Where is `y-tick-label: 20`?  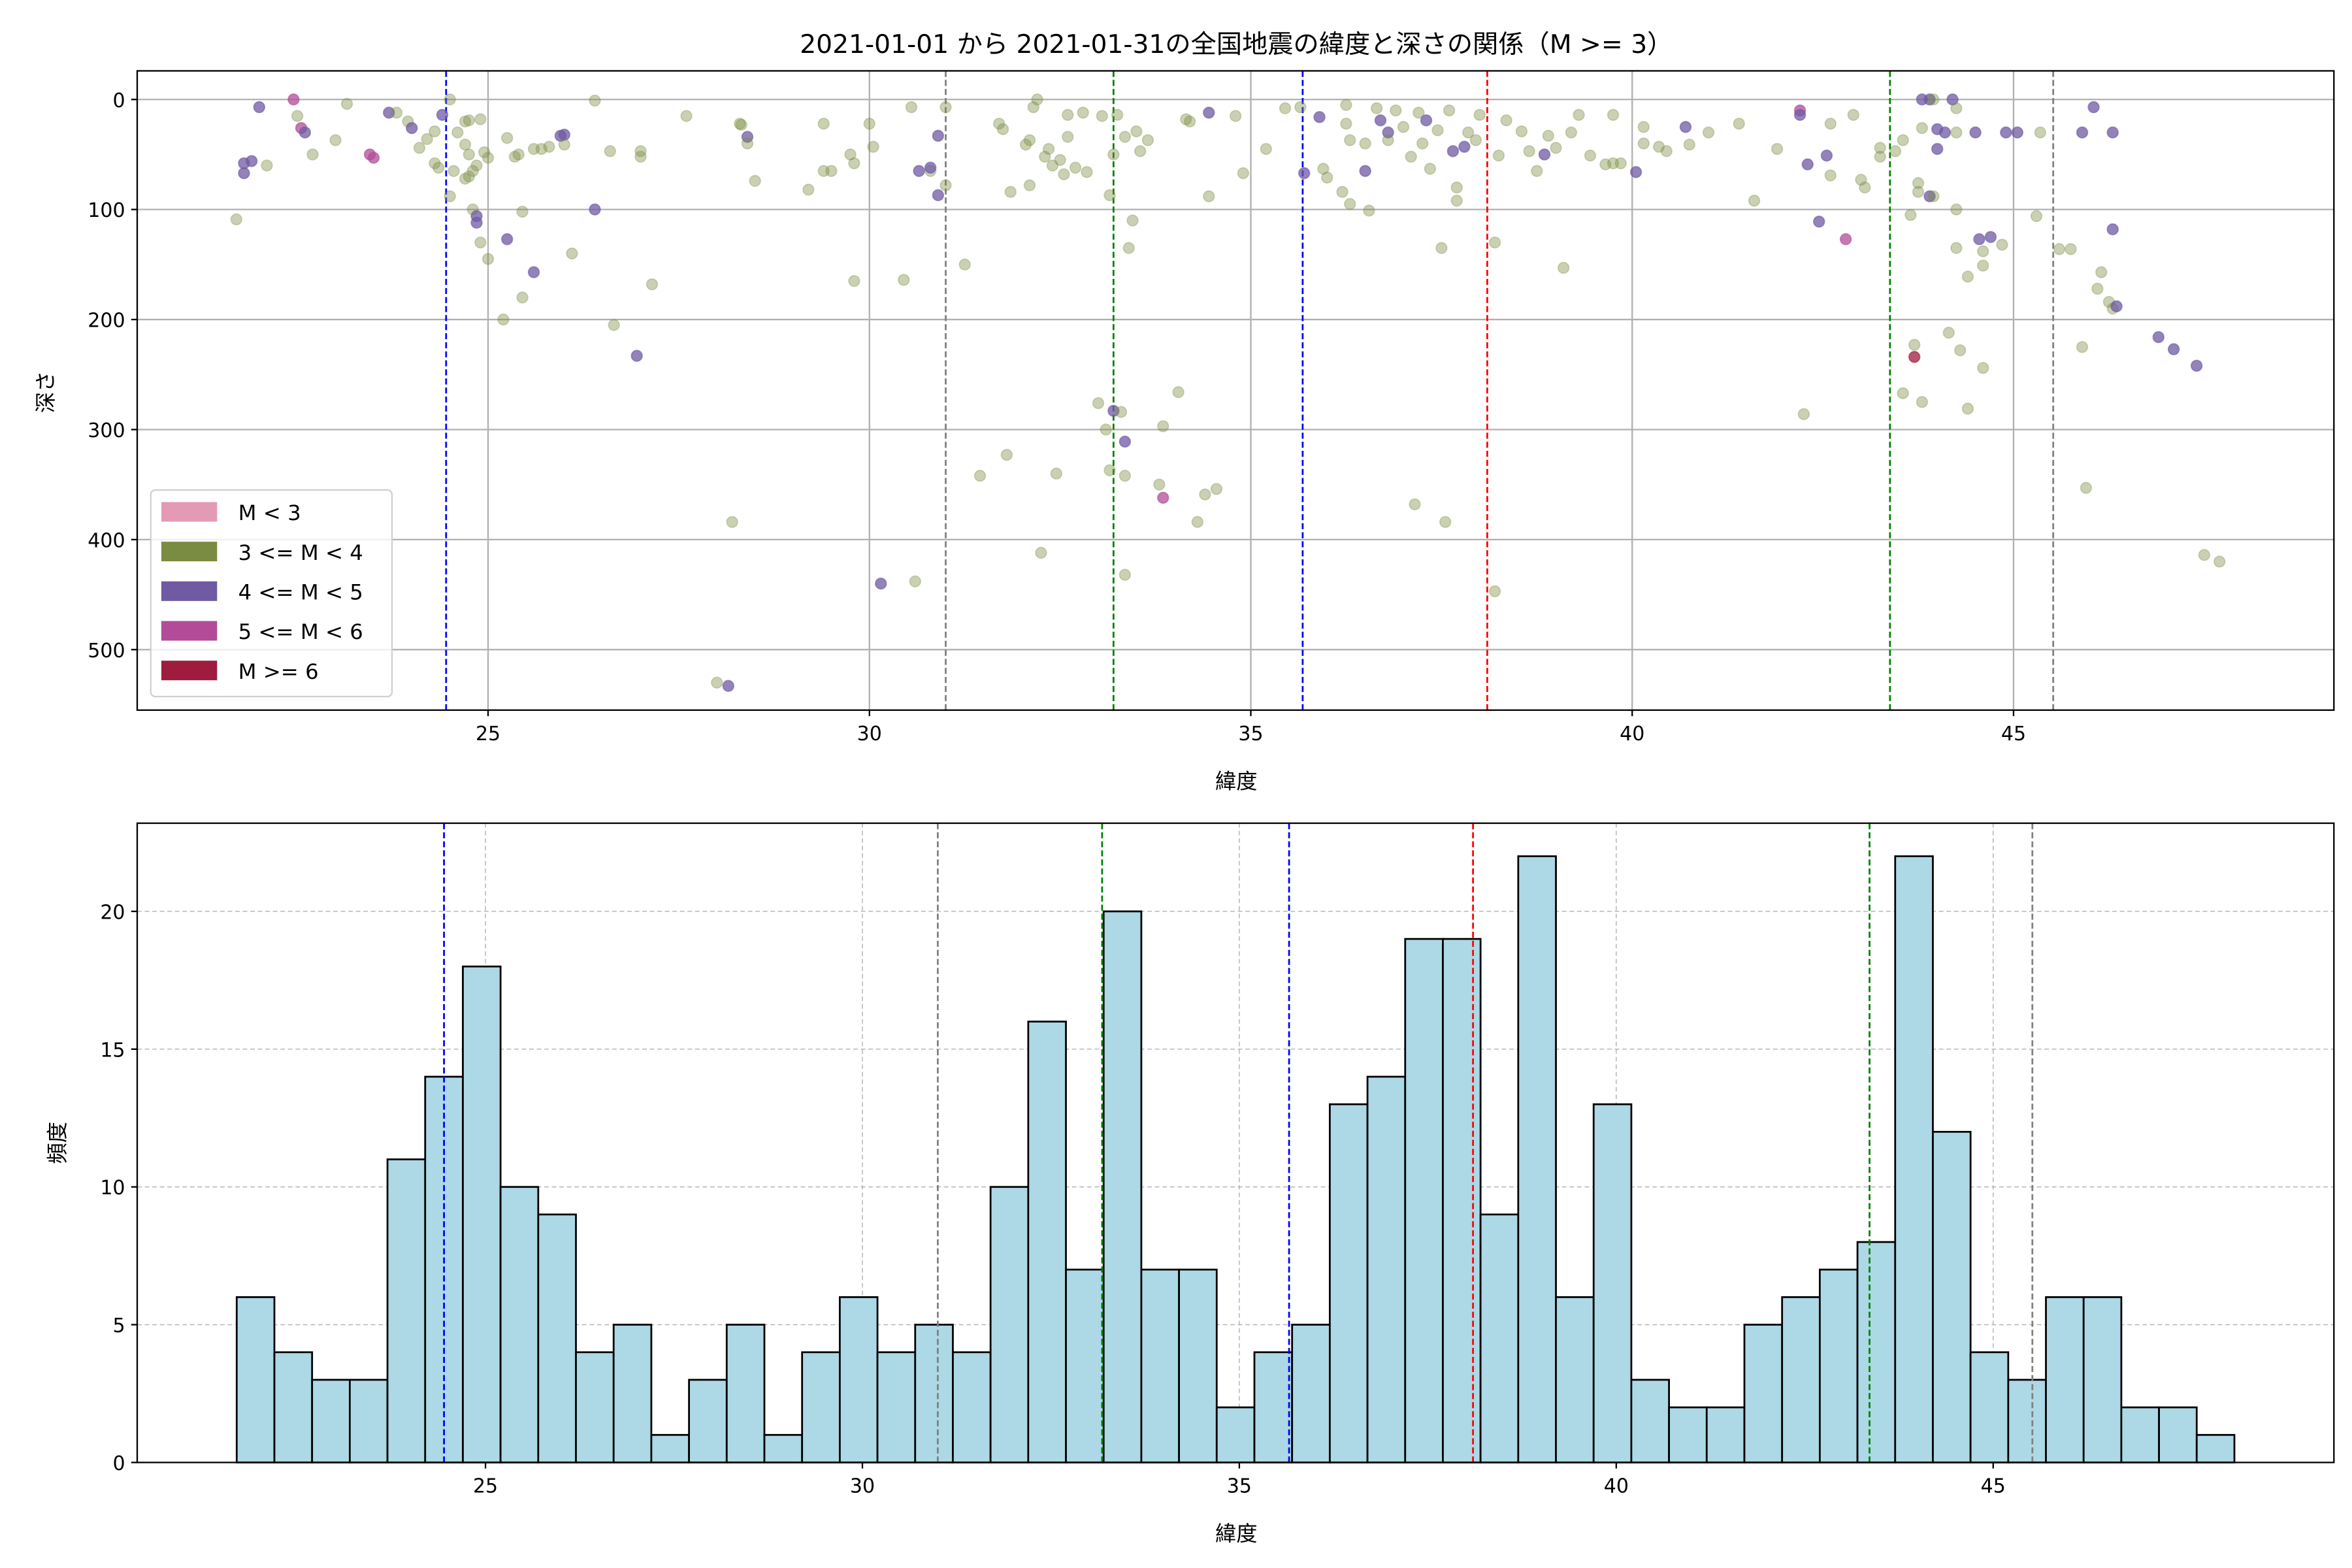
y-tick-label: 20 is located at coordinates (112, 912).